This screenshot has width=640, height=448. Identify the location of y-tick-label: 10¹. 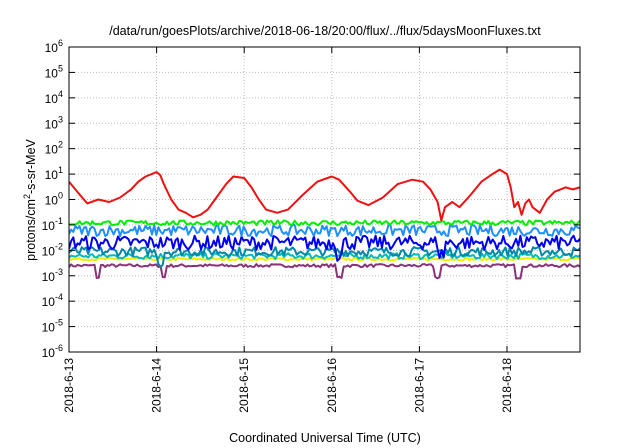
(54, 173).